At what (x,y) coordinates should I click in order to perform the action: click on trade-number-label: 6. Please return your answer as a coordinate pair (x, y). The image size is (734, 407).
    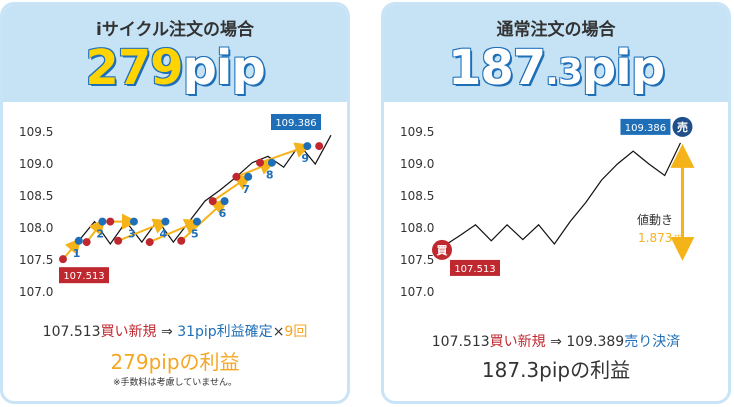
    Looking at the image, I should click on (223, 213).